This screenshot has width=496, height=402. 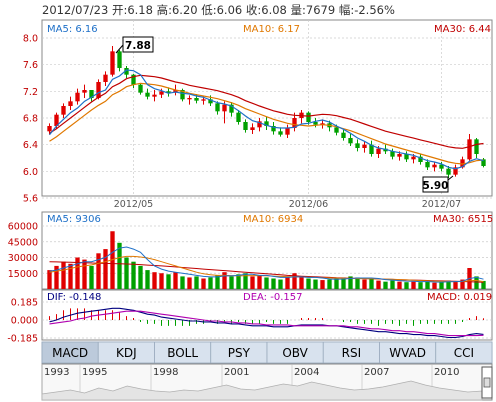 What do you see at coordinates (271, 29) in the screenshot?
I see `price-ma10-label: MA10: 6.17` at bounding box center [271, 29].